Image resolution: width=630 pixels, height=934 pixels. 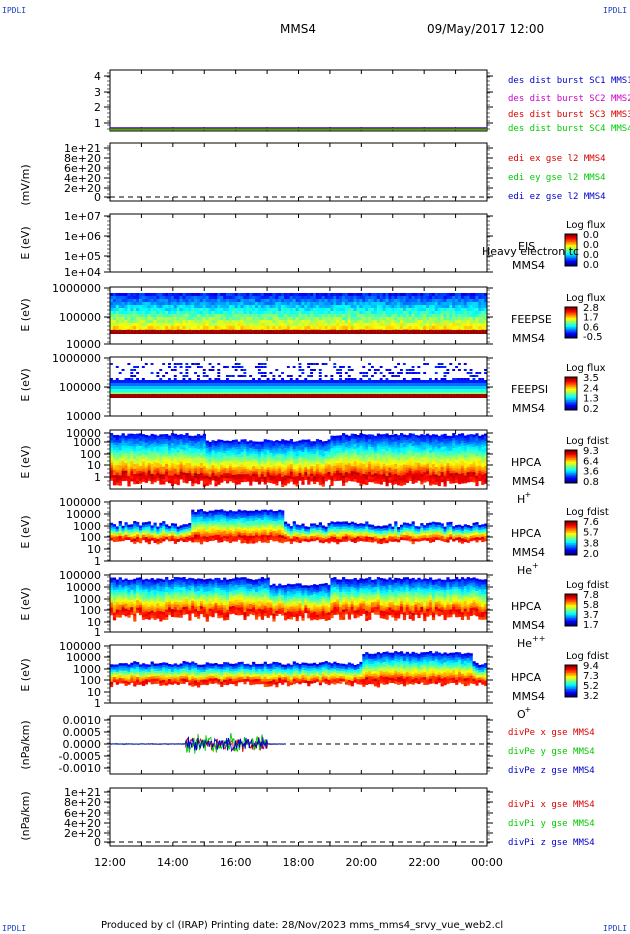 I want to click on y-tick-label: 1e+21, so click(x=82, y=148).